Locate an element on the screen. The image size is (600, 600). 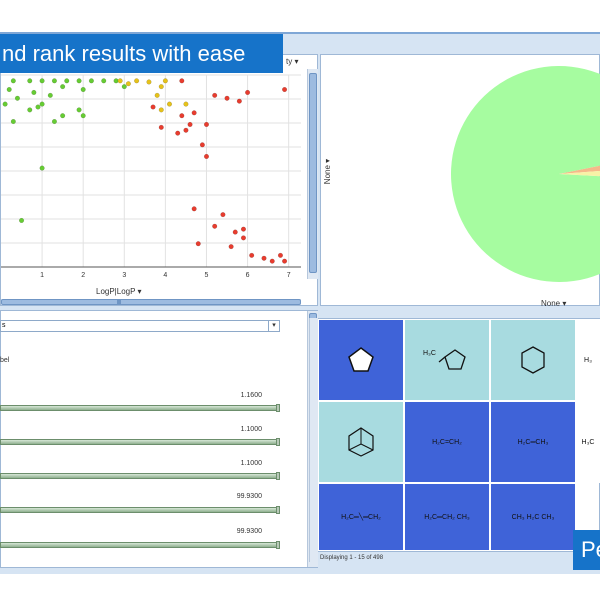
scatter-scroll-thumb is located at coordinates (313, 173).